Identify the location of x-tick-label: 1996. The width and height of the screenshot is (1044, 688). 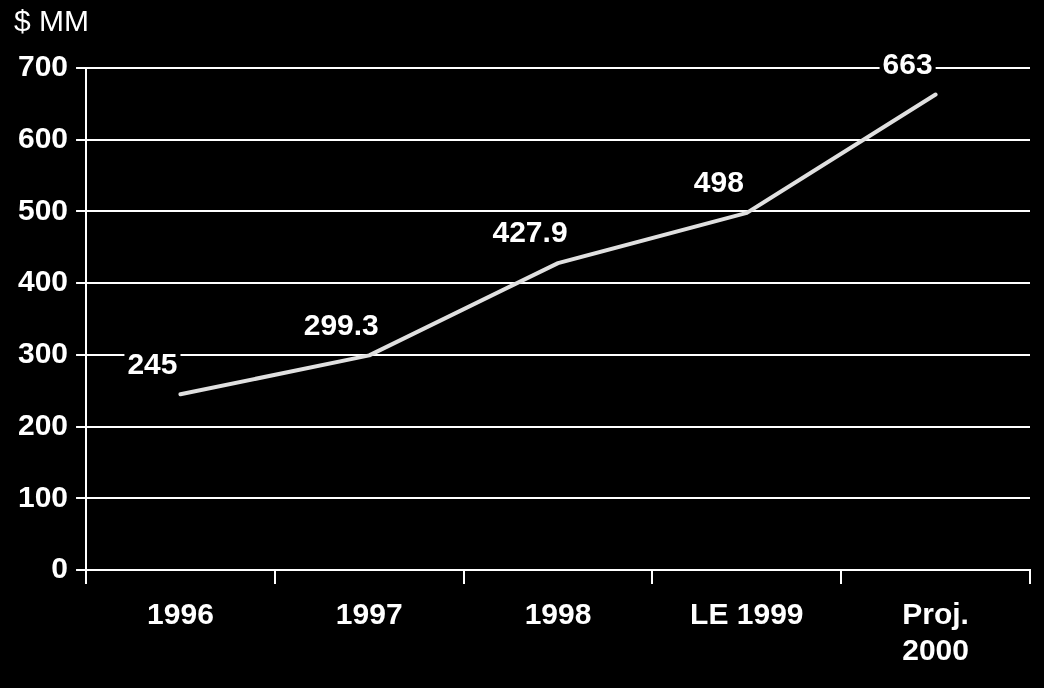
(180, 614).